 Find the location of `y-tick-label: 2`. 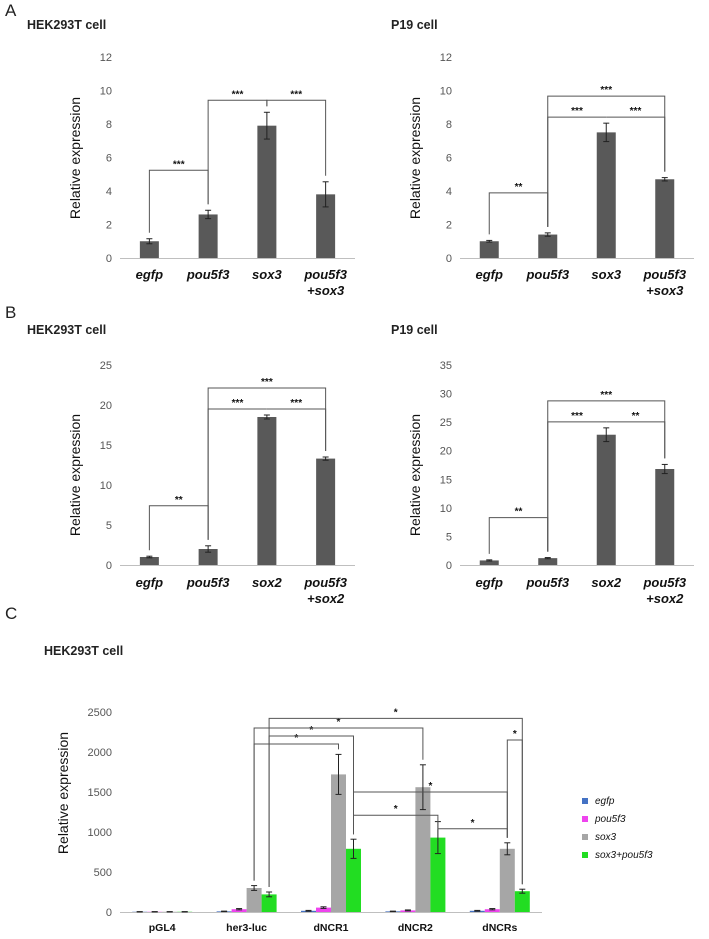

y-tick-label: 2 is located at coordinates (109, 226).